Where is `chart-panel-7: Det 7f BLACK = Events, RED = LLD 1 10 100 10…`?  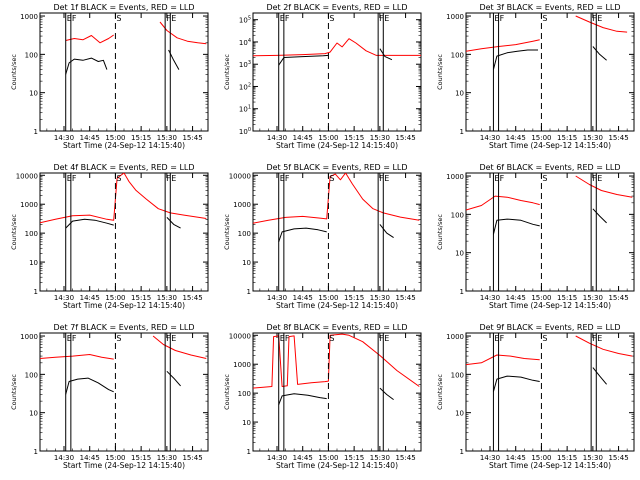
chart-panel-7: Det 7f BLACK = Events, RED = LLD 1 10 100 10… is located at coordinates (109, 396).